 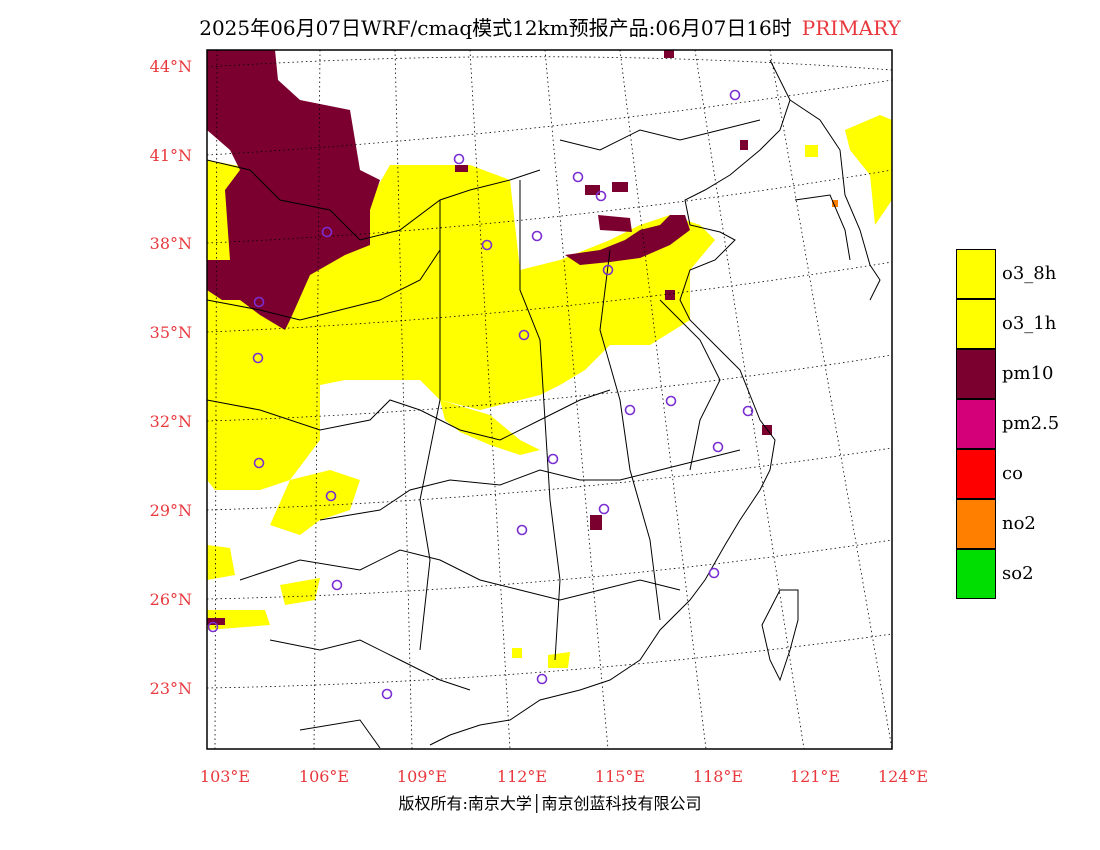 What do you see at coordinates (171, 377) in the screenshot?
I see `lat-labels: 44°N 41°N 38°N 35°N 32°N 29°N 26°N 23°N` at bounding box center [171, 377].